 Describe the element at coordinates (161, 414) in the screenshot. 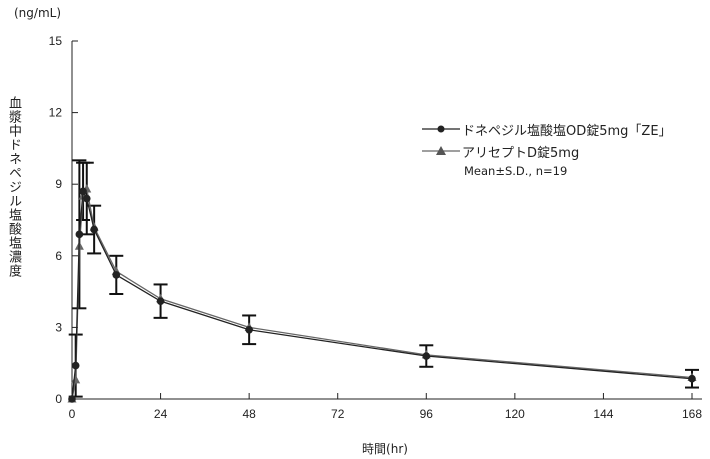

I see `x-tick-label: 24` at that location.